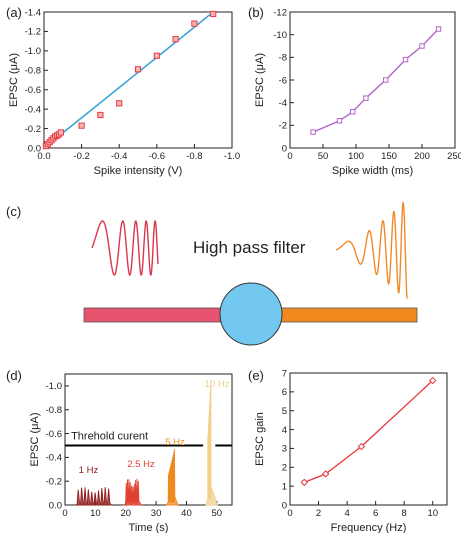  I want to click on chart-e: 0 2 4 6 8 10 0 1 2 3 4 5 6 7 Frequency (Hz) EPSC gain, so click(351, 450).